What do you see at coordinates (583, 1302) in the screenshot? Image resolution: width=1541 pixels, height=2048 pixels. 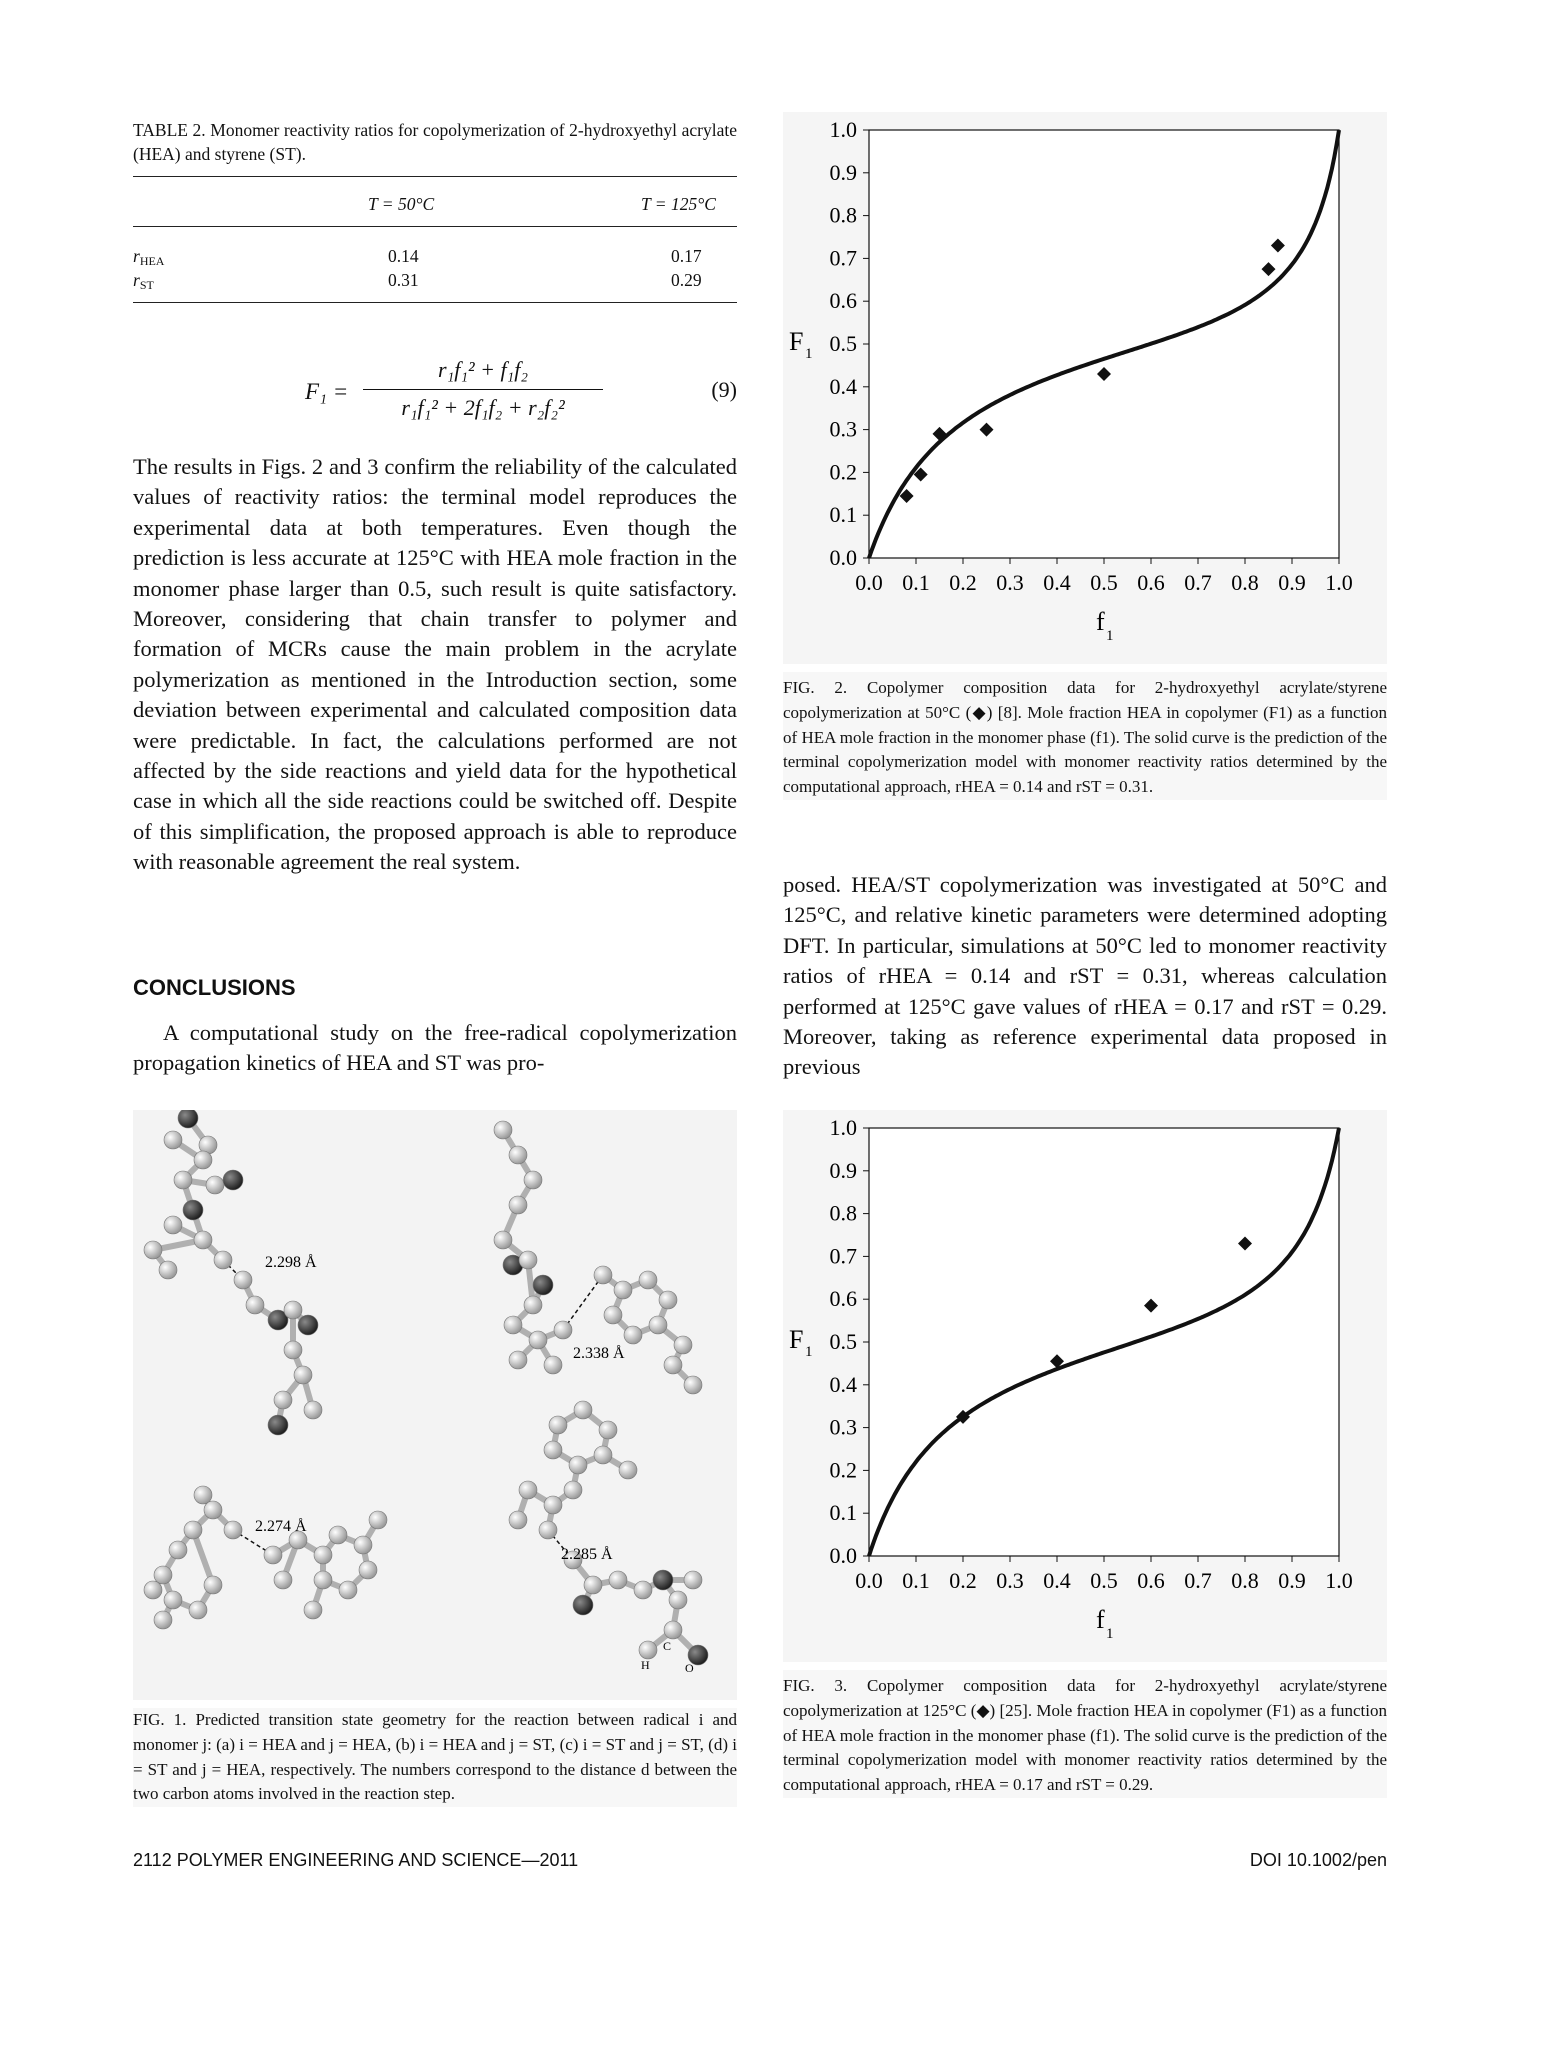 I see `forming-bond-dashed` at bounding box center [583, 1302].